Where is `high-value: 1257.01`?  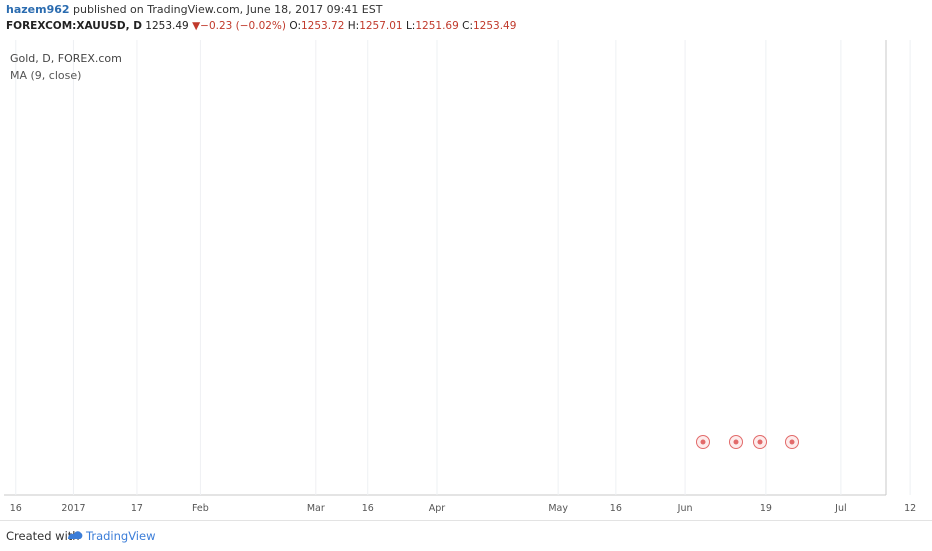
high-value: 1257.01 is located at coordinates (381, 26).